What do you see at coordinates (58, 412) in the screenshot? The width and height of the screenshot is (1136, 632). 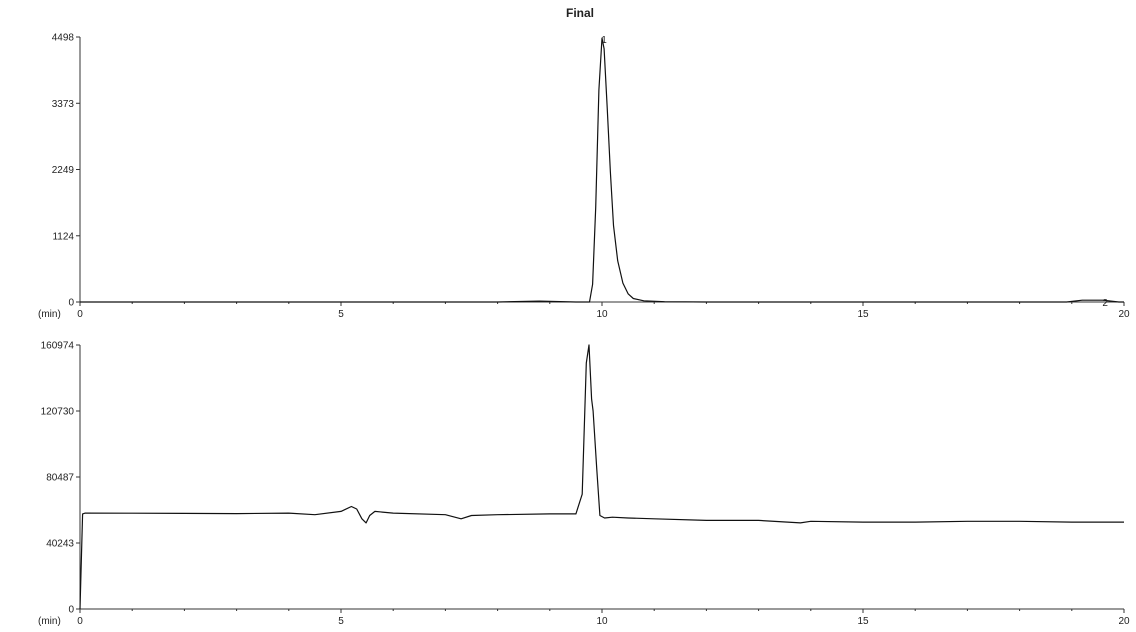 I see `y-tick-label: 120730` at bounding box center [58, 412].